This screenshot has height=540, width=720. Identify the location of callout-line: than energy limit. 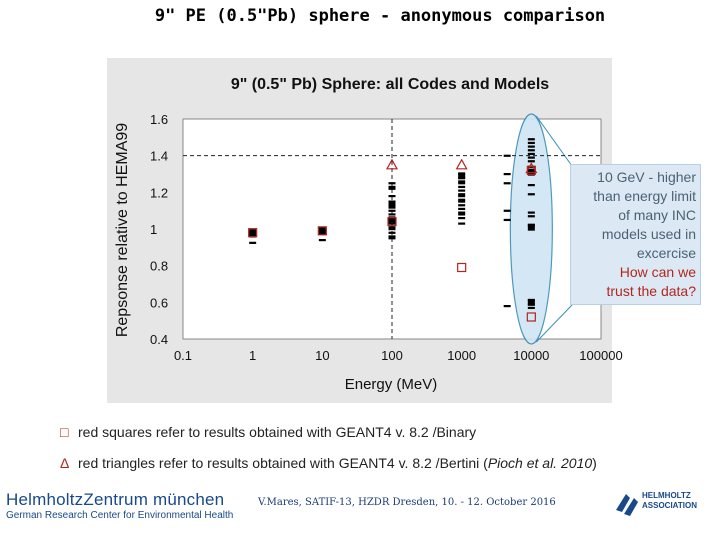
(644, 196).